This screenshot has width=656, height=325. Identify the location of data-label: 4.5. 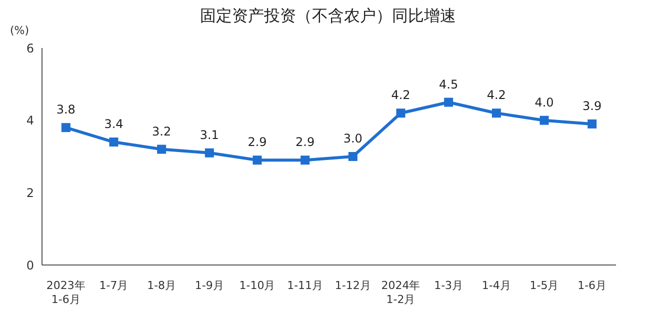
(448, 84).